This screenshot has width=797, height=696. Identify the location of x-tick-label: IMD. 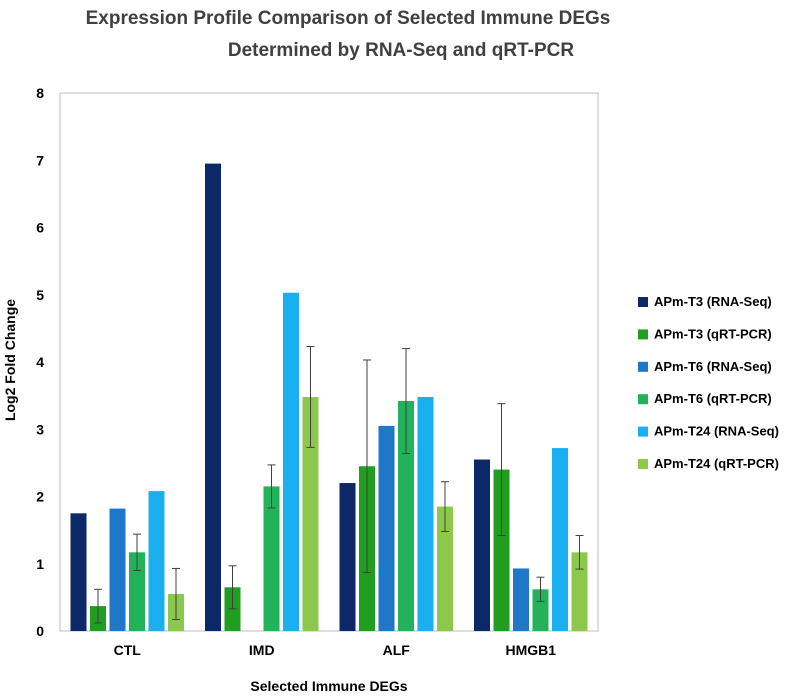
(262, 650).